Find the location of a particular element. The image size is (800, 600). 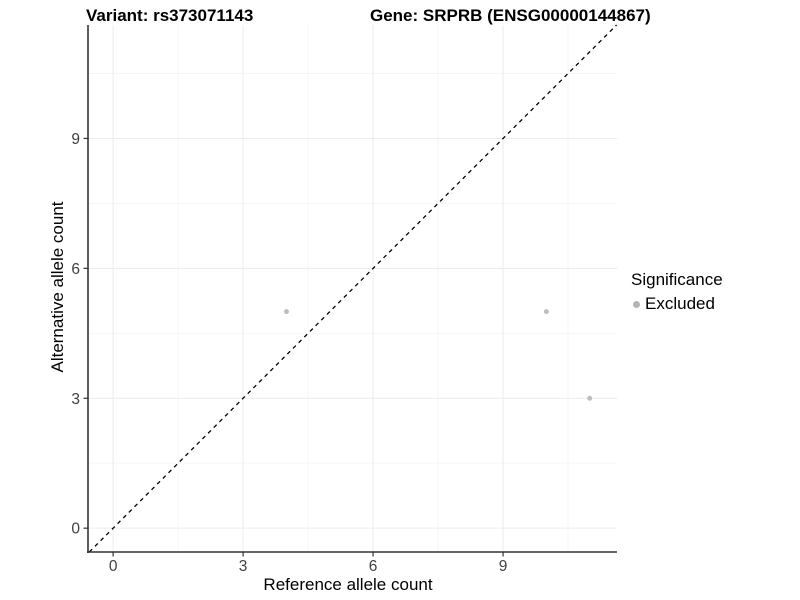

x-tick-label: 3 is located at coordinates (243, 566).